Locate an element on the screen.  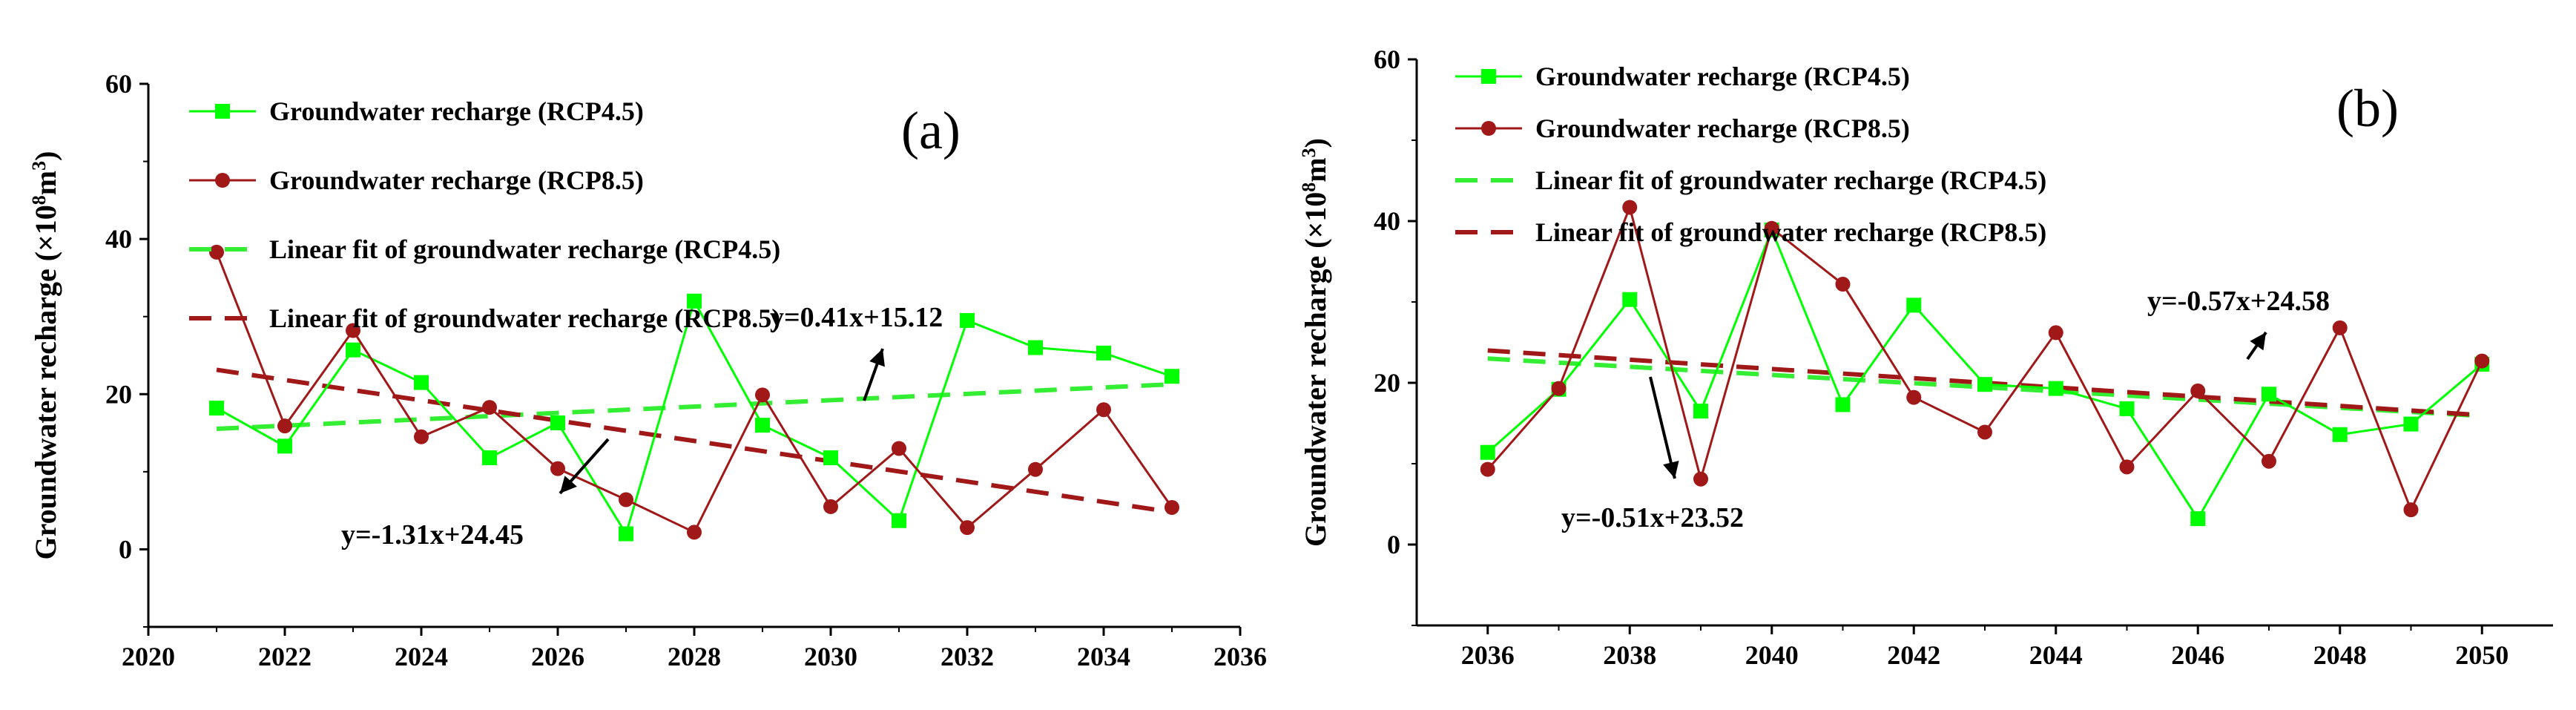
x-tick-label: 2022 is located at coordinates (285, 656).